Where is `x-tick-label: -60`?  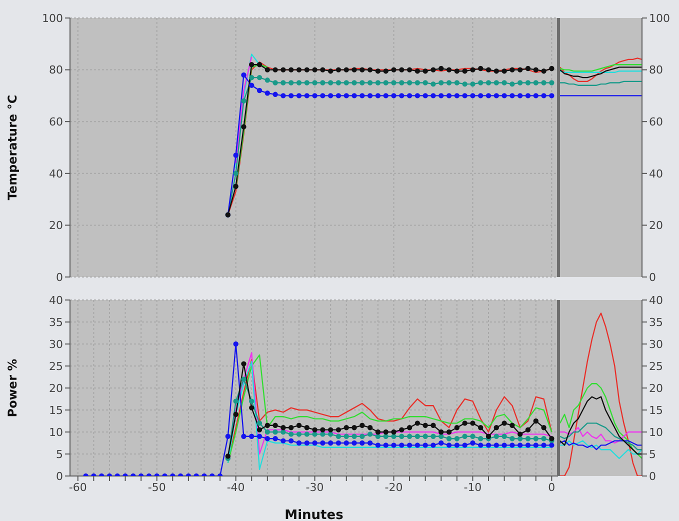
x-tick-label: -60 is located at coordinates (77, 487).